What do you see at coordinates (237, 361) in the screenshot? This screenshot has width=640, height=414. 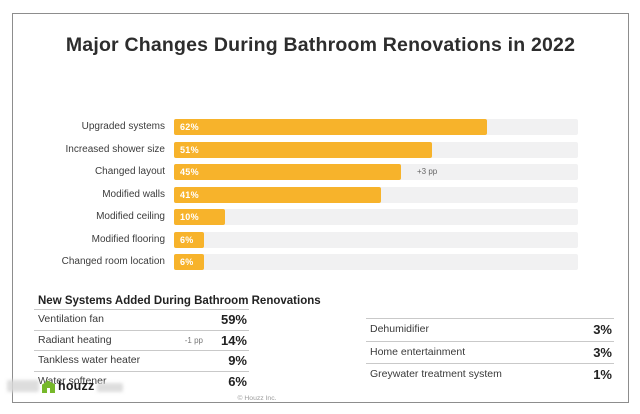 I see `table-row-value: 9%` at bounding box center [237, 361].